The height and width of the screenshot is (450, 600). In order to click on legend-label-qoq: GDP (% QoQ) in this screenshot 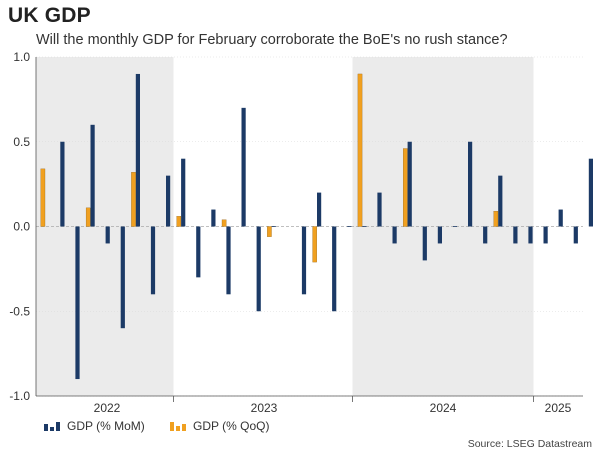, I will do `click(231, 426)`.